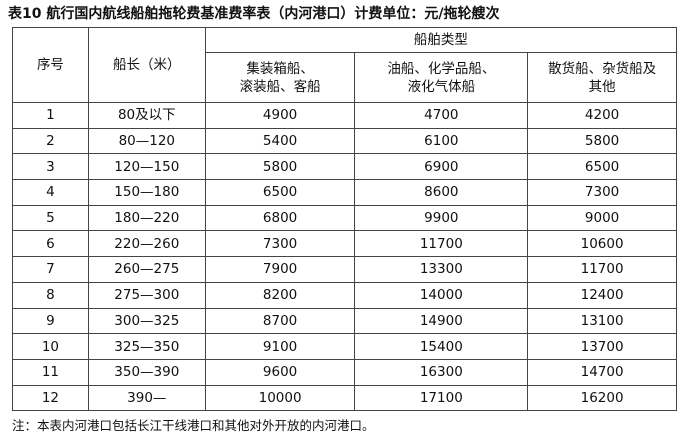 This screenshot has height=441, width=690. Describe the element at coordinates (280, 68) in the screenshot. I see `header-line: 集装箱船、` at that location.